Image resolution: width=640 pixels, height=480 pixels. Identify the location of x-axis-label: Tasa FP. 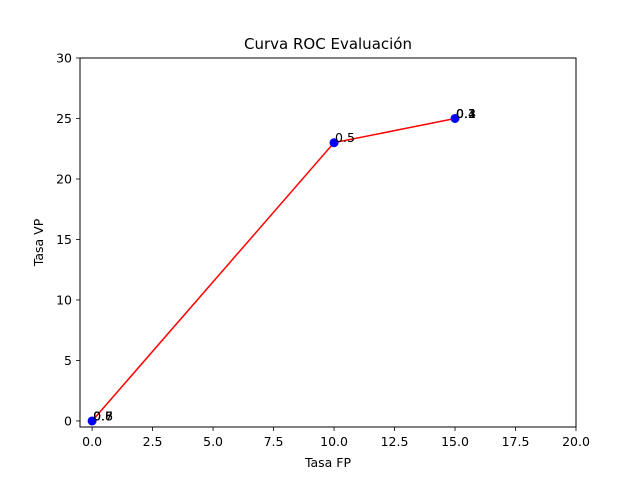
(328, 462).